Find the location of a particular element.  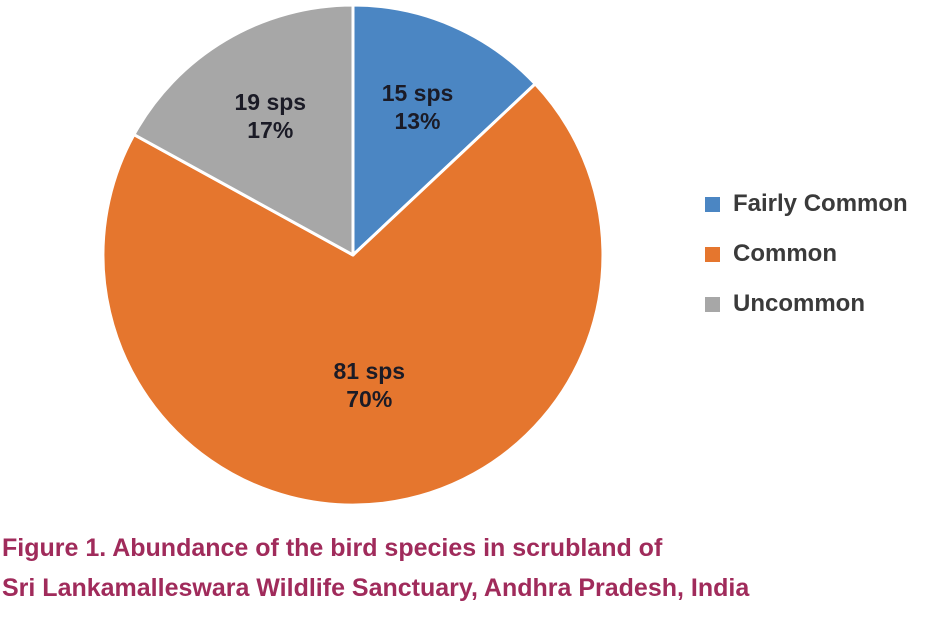

legend: Fairly Common Common Uncommon is located at coordinates (806, 265).